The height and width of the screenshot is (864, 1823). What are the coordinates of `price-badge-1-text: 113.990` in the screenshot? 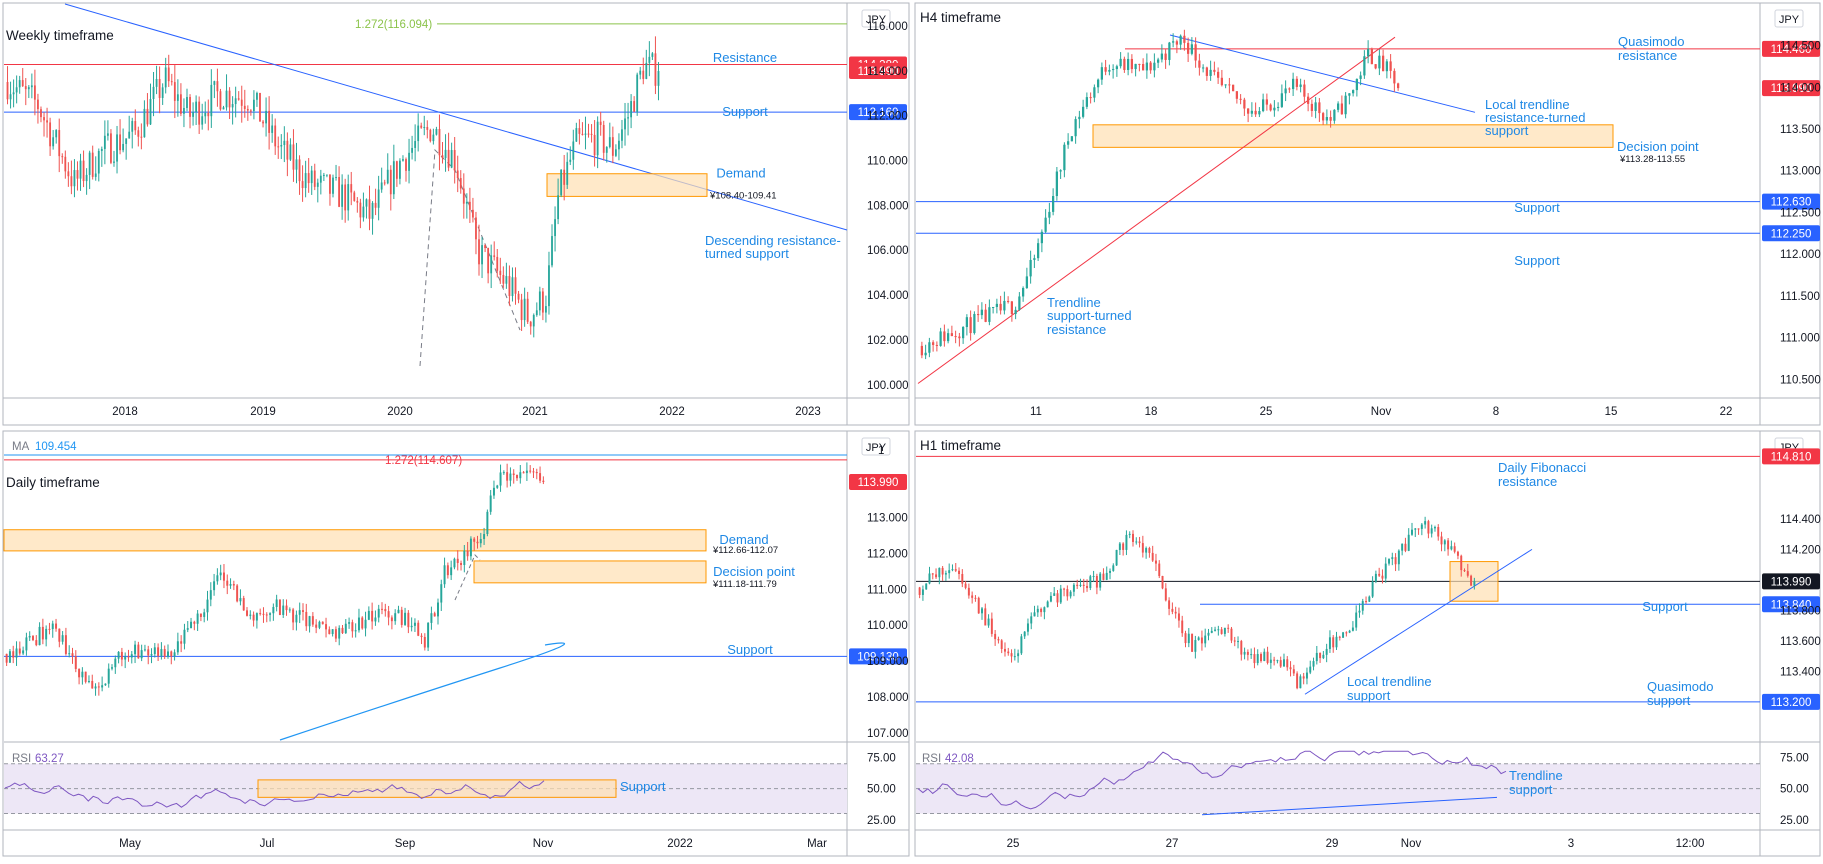 It's located at (878, 72).